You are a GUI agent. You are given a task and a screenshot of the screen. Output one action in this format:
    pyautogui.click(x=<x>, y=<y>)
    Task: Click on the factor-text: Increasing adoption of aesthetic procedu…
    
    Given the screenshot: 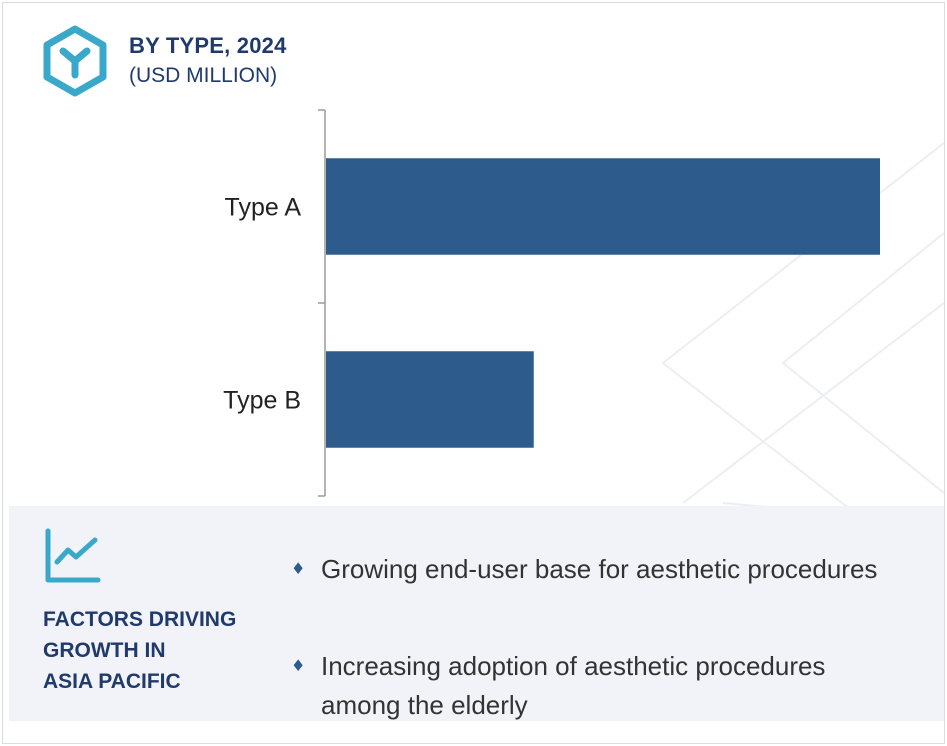 What is the action you would take?
    pyautogui.click(x=573, y=685)
    